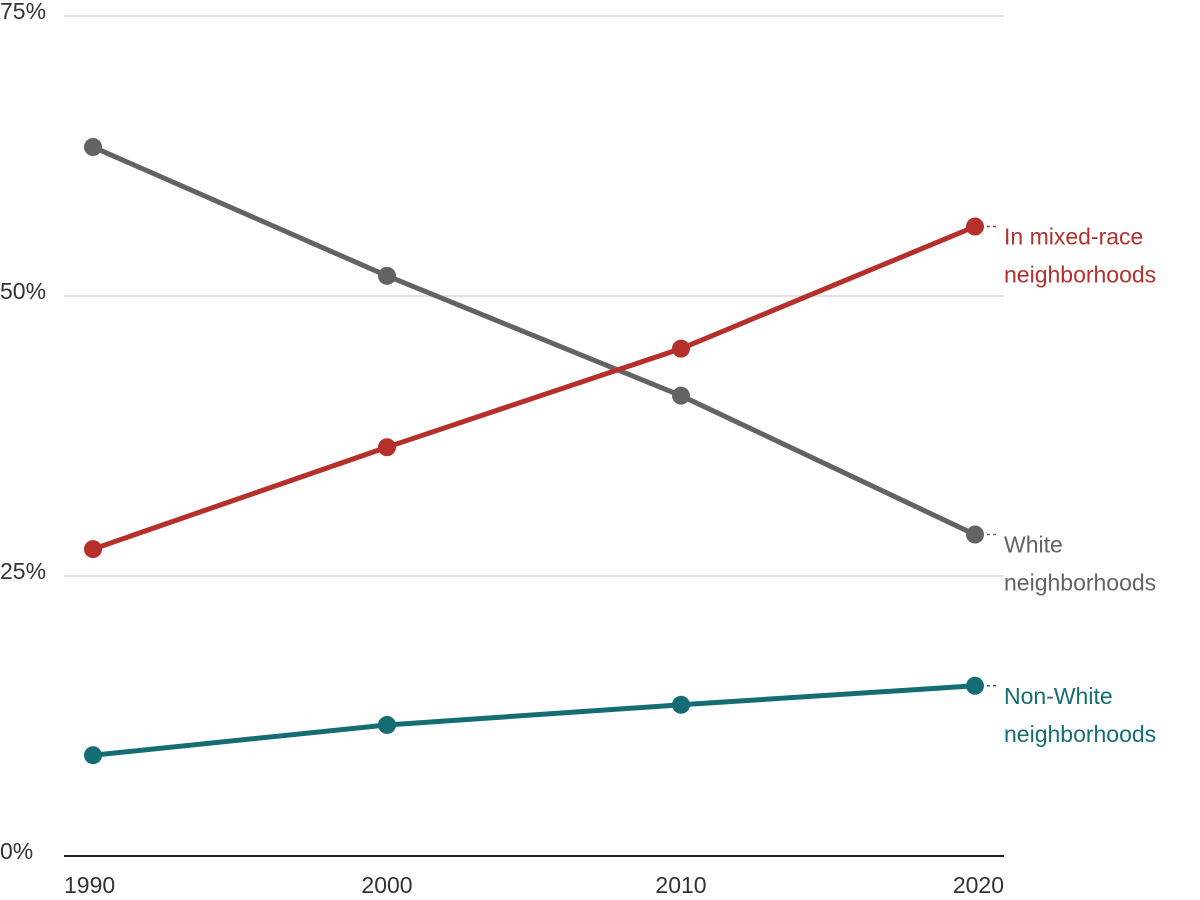  Describe the element at coordinates (23, 291) in the screenshot. I see `y-tick-label: 50%` at that location.